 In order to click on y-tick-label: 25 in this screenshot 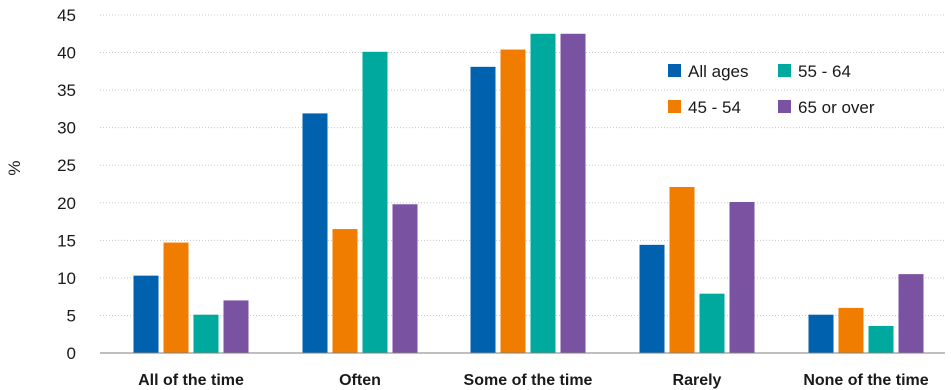, I will do `click(66, 165)`.